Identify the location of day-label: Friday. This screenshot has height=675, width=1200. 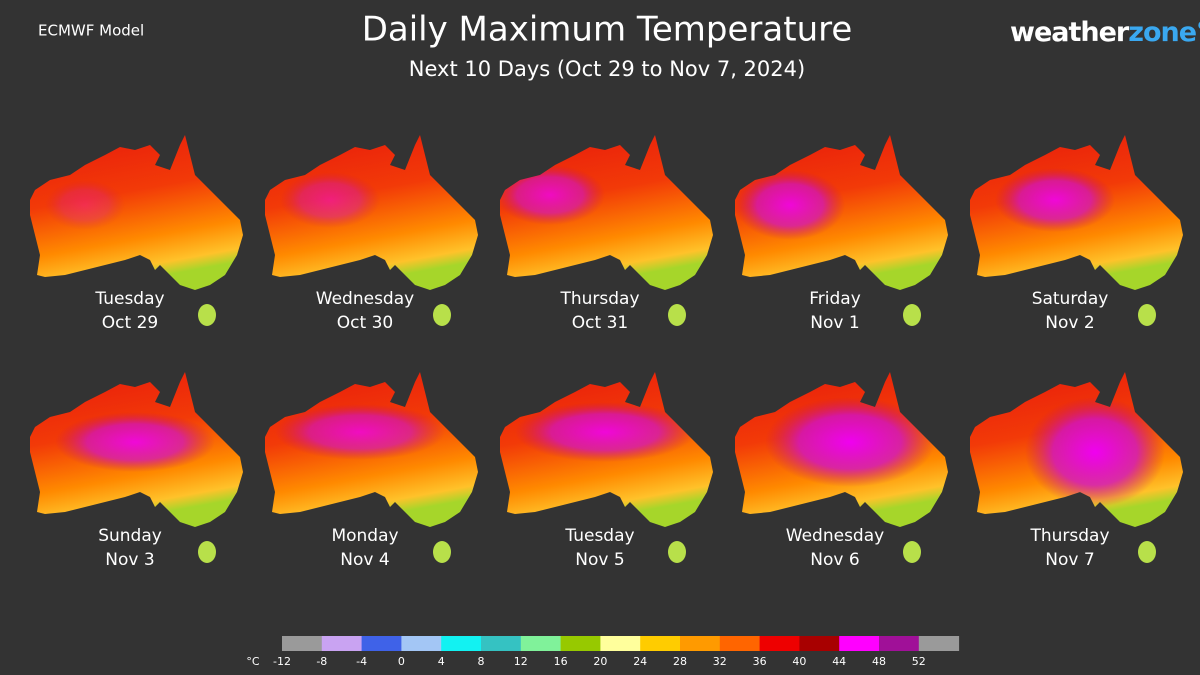
(835, 299).